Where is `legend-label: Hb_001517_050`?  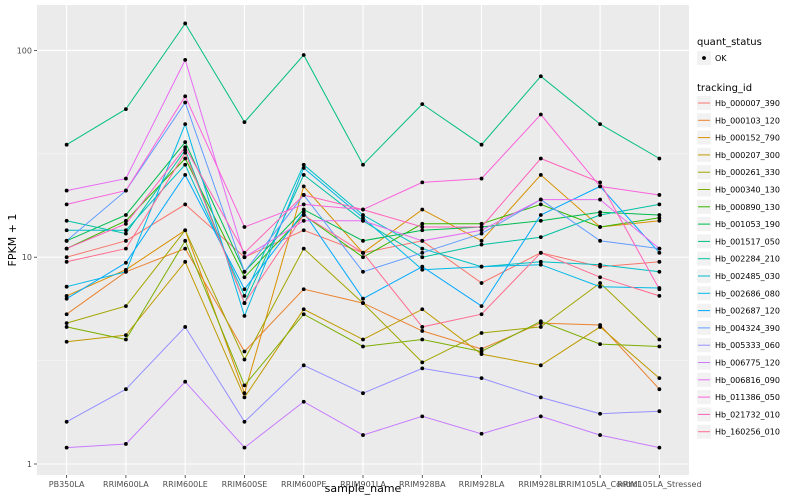
legend-label: Hb_001517_050 is located at coordinates (747, 241).